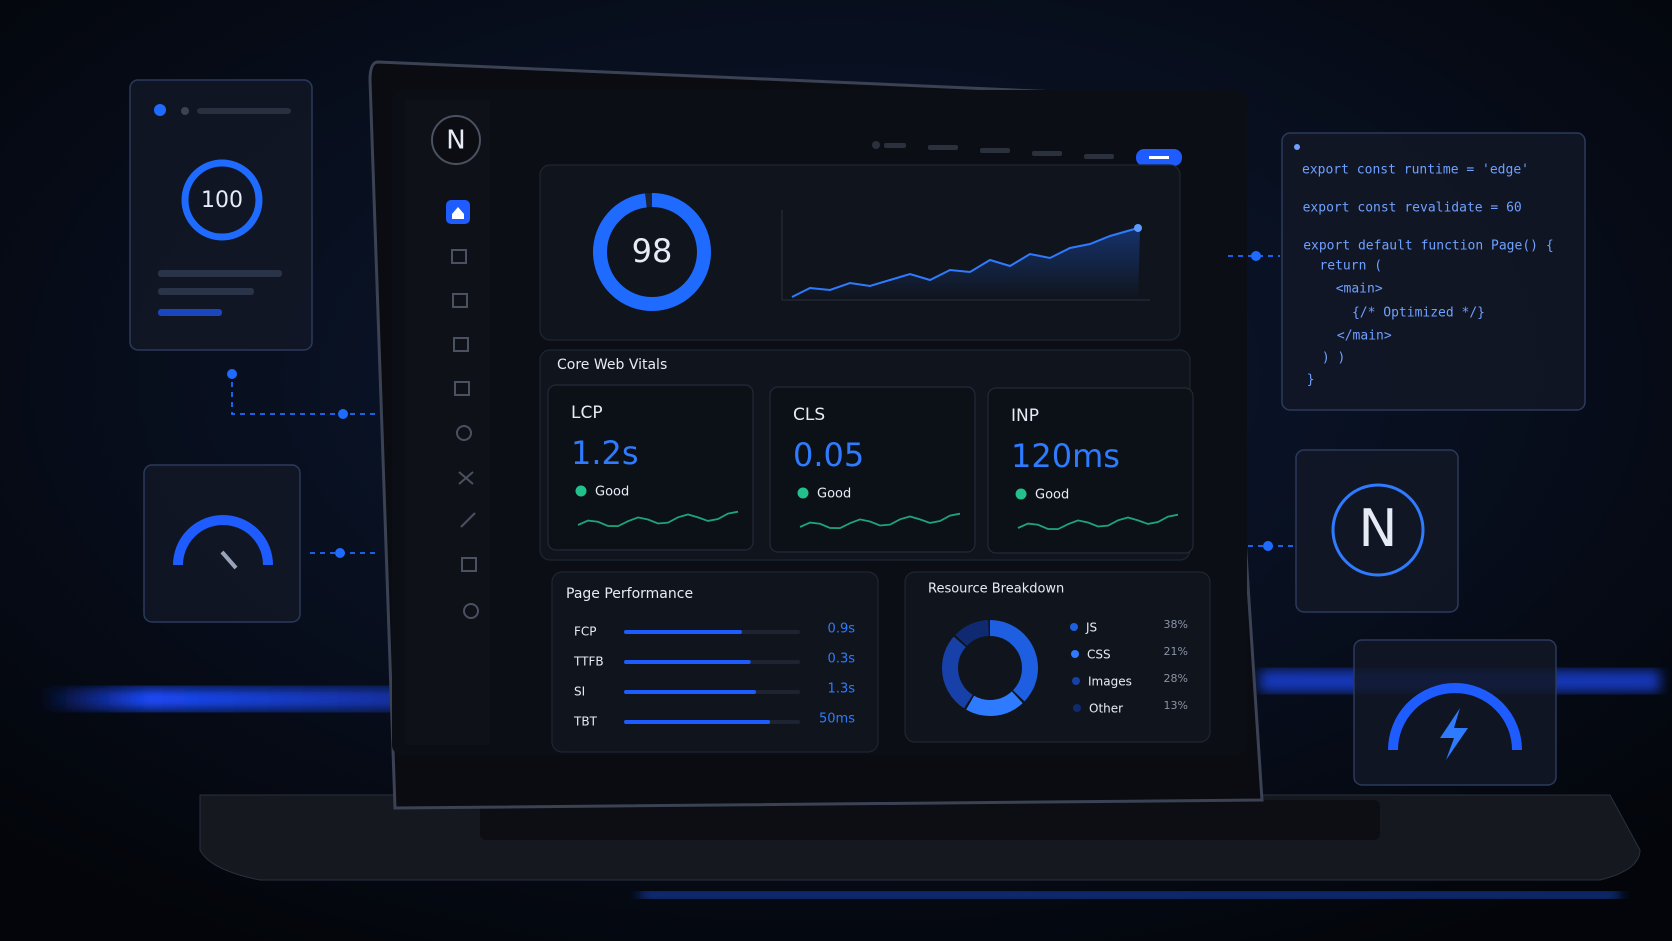 This screenshot has width=1672, height=941. Describe the element at coordinates (1065, 456) in the screenshot. I see `metric-value: 120ms` at that location.